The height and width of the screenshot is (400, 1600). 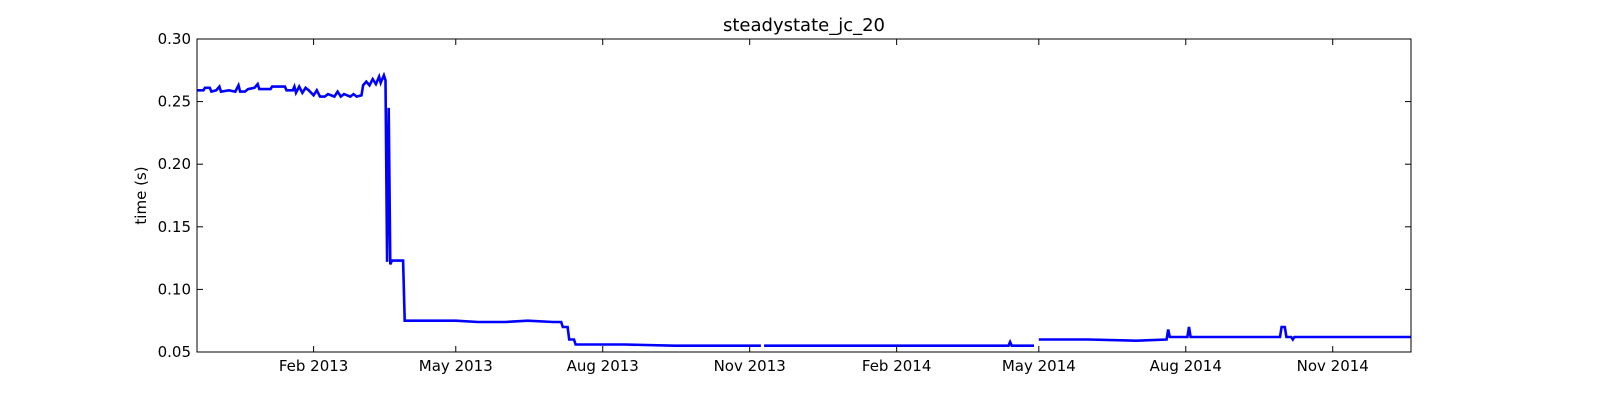 What do you see at coordinates (897, 366) in the screenshot?
I see `x-tick-label: Feb 2014` at bounding box center [897, 366].